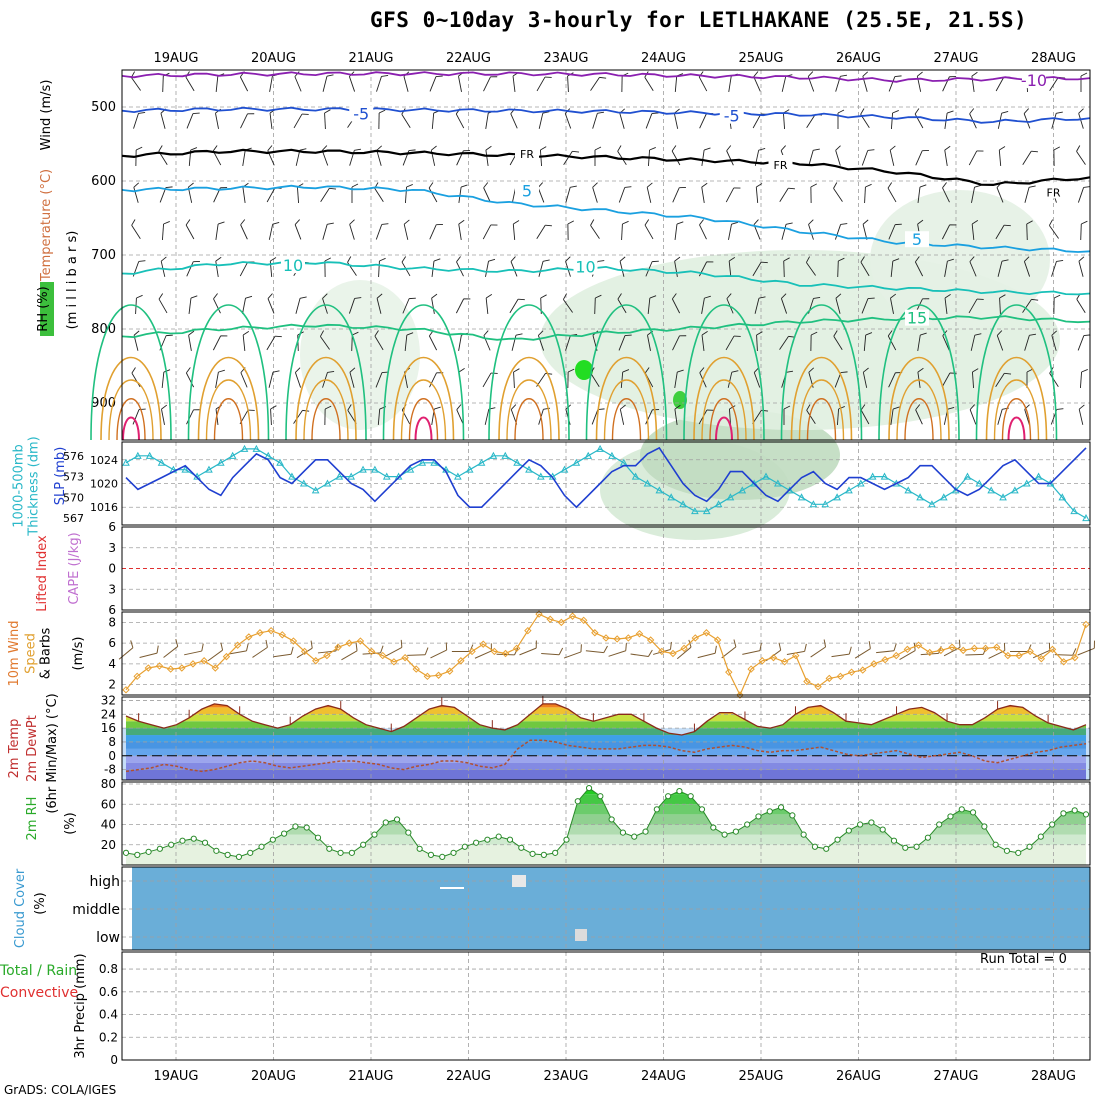  Describe the element at coordinates (20, 908) in the screenshot. I see `cloud-cover-label: Cloud Cover` at that location.